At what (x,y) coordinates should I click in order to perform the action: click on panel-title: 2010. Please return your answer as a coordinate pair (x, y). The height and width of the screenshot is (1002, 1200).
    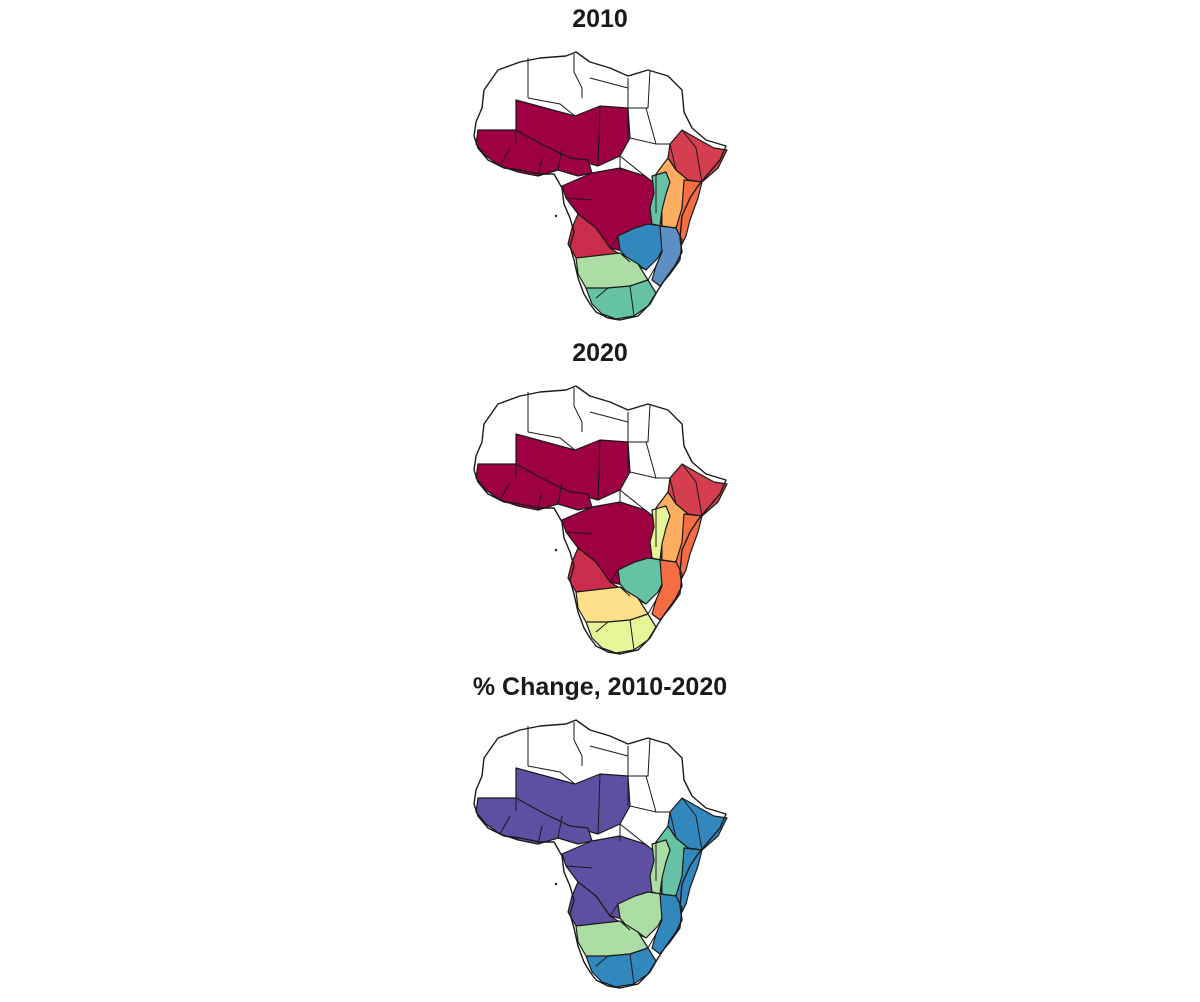
    Looking at the image, I should click on (600, 19).